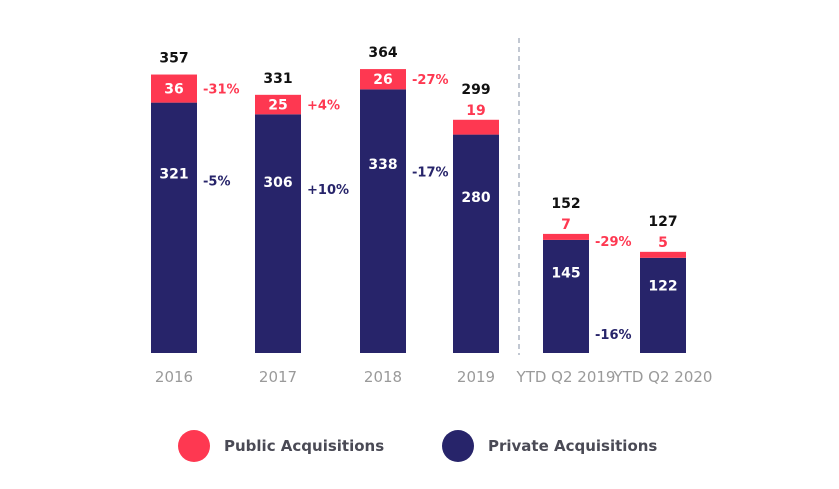 The width and height of the screenshot is (839, 489). What do you see at coordinates (383, 221) in the screenshot?
I see `bar-private-2018` at bounding box center [383, 221].